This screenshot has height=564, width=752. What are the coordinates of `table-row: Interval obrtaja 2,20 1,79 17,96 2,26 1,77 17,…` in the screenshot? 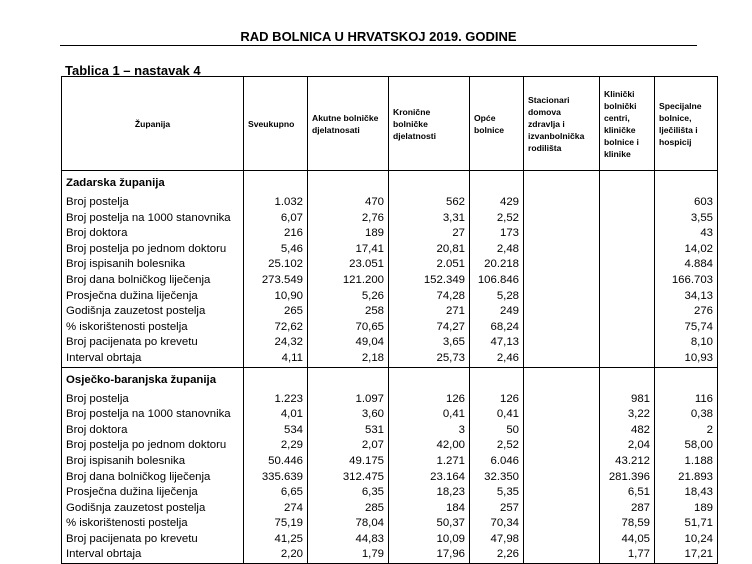 It's located at (389, 555).